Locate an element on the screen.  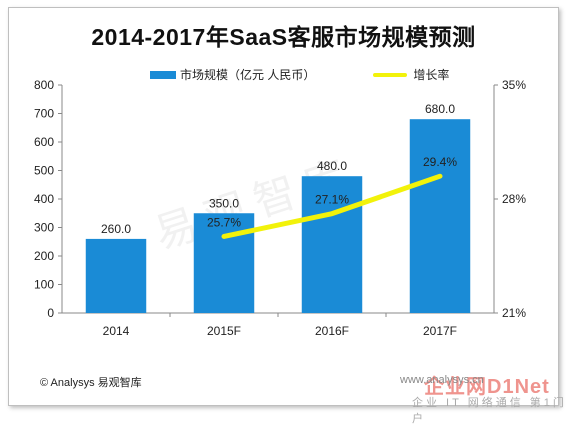
line-value-label: 29.4% is located at coordinates (440, 162).